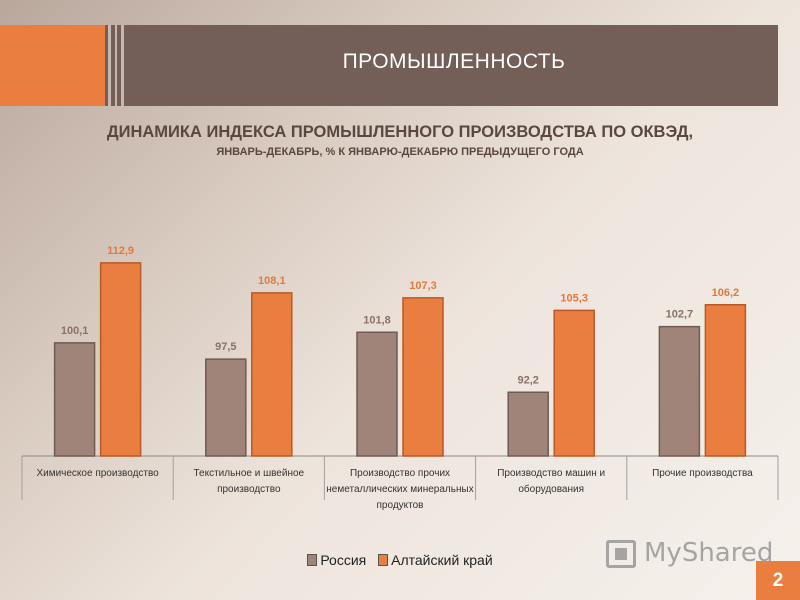  I want to click on category-label: неметаллических минеральных, so click(399, 489).